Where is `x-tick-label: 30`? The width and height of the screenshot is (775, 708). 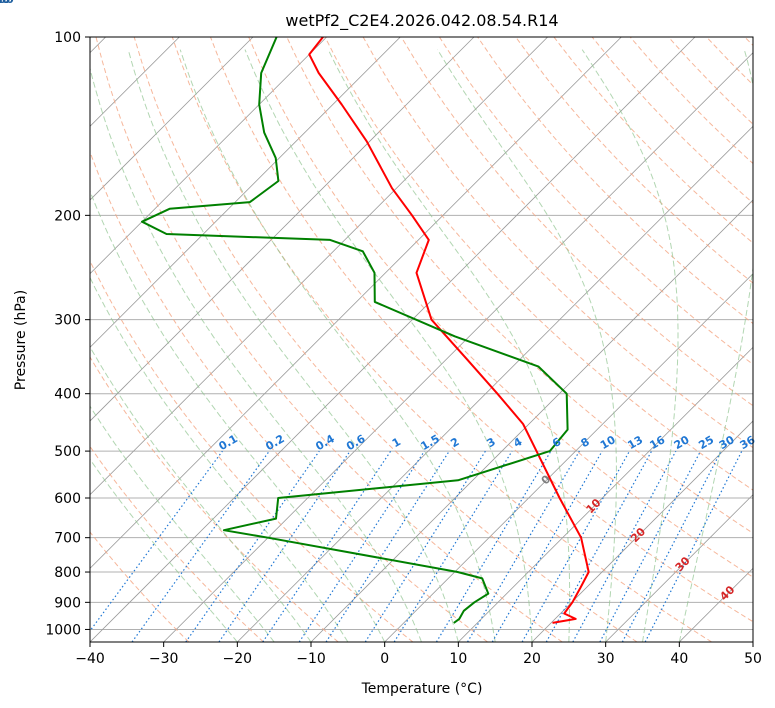
x-tick-label: 30 is located at coordinates (606, 659).